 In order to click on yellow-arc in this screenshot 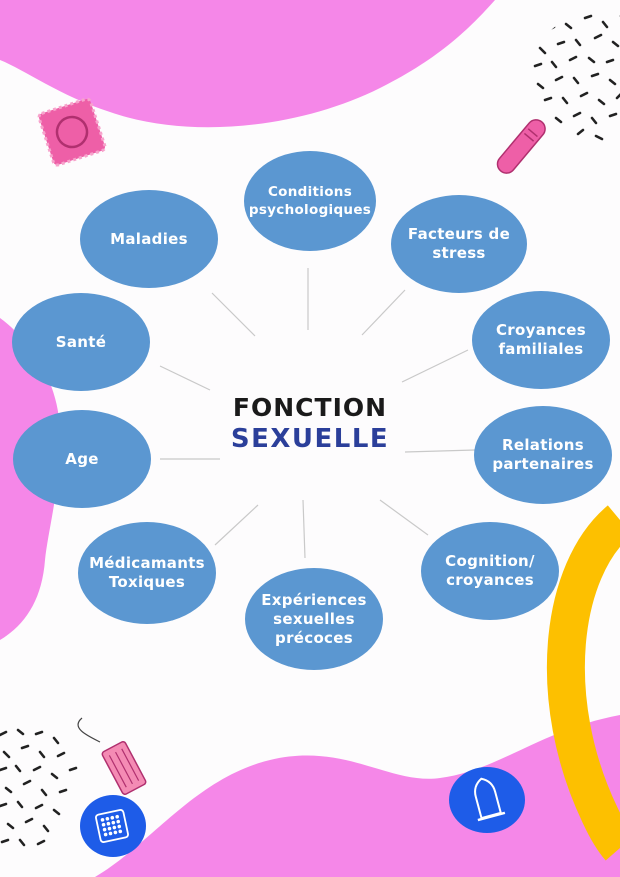, I will do `click(583, 683)`.